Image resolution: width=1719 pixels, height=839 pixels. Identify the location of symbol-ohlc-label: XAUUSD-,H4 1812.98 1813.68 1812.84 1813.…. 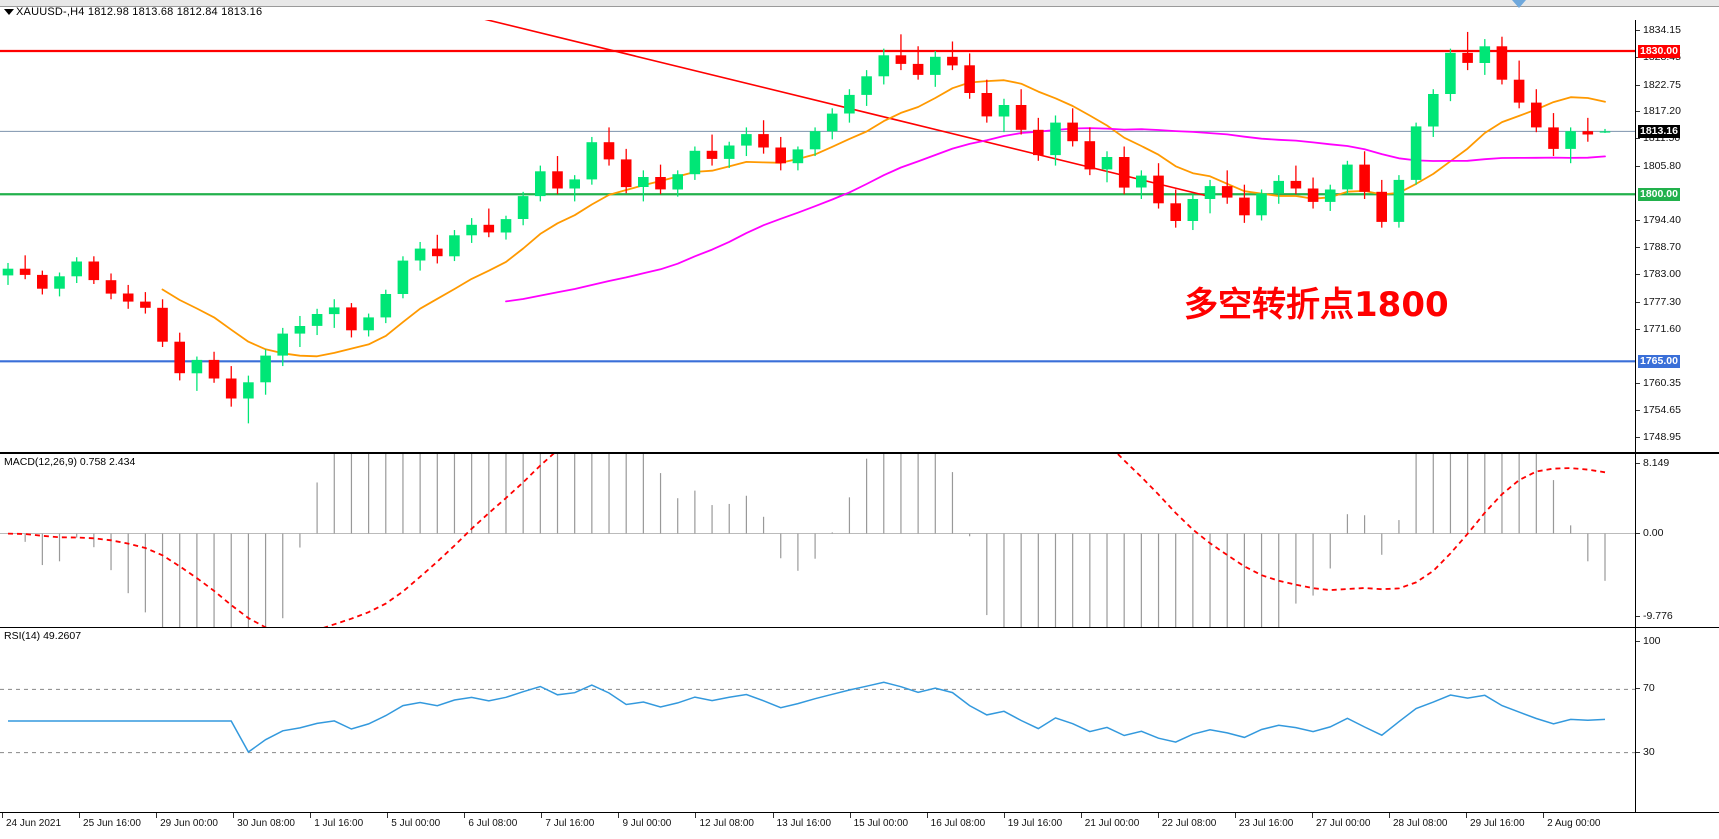
(139, 12).